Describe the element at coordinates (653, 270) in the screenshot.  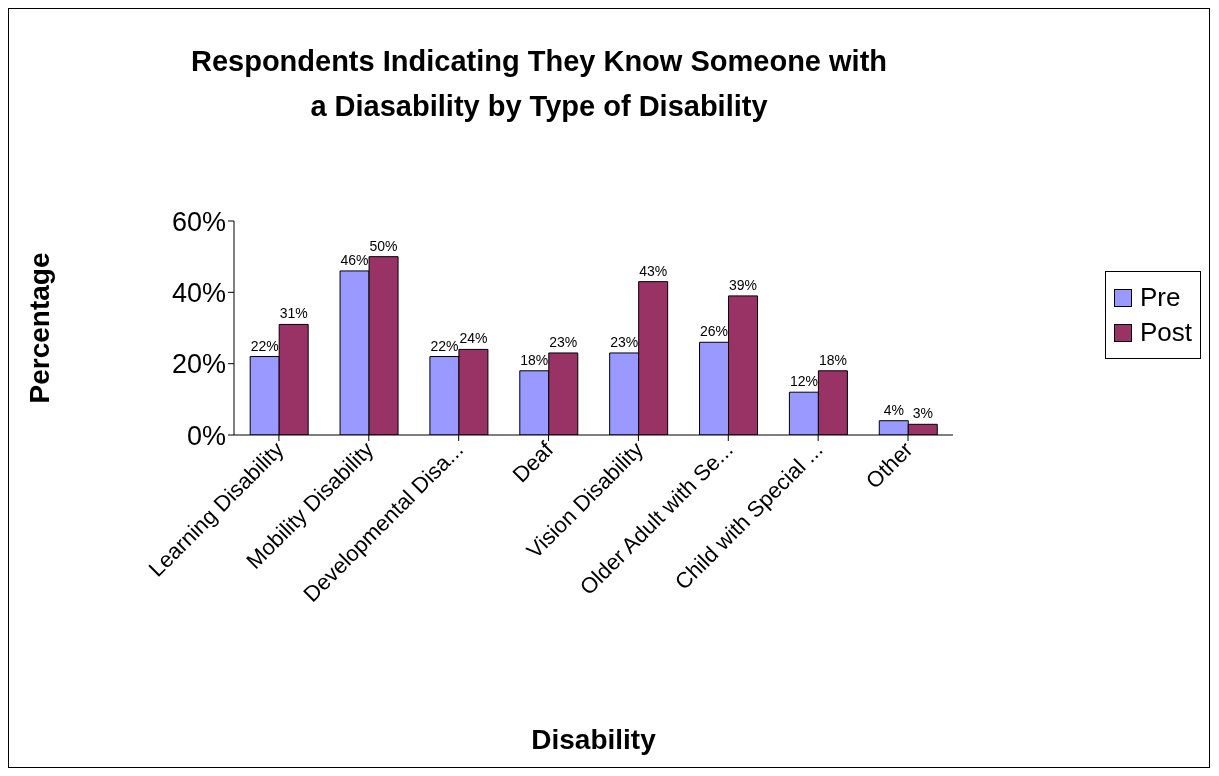
I see `data-label: 43%` at that location.